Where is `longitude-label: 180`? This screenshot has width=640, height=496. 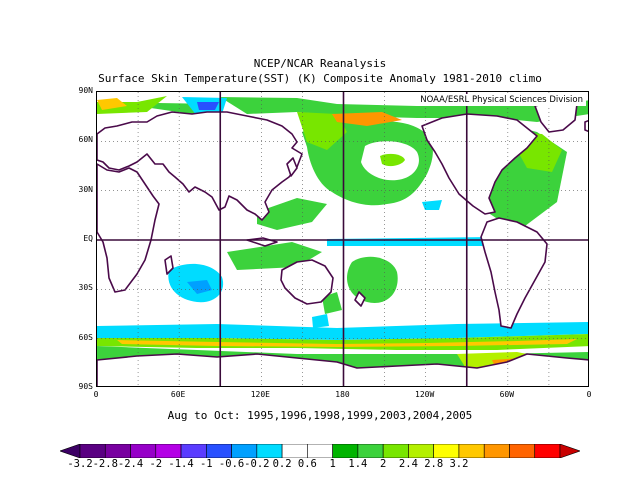 longitude-label: 180 is located at coordinates (342, 394).